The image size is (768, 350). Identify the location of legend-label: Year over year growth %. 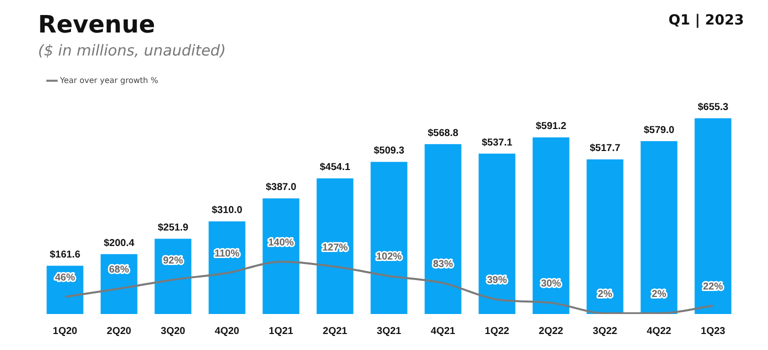
(109, 80).